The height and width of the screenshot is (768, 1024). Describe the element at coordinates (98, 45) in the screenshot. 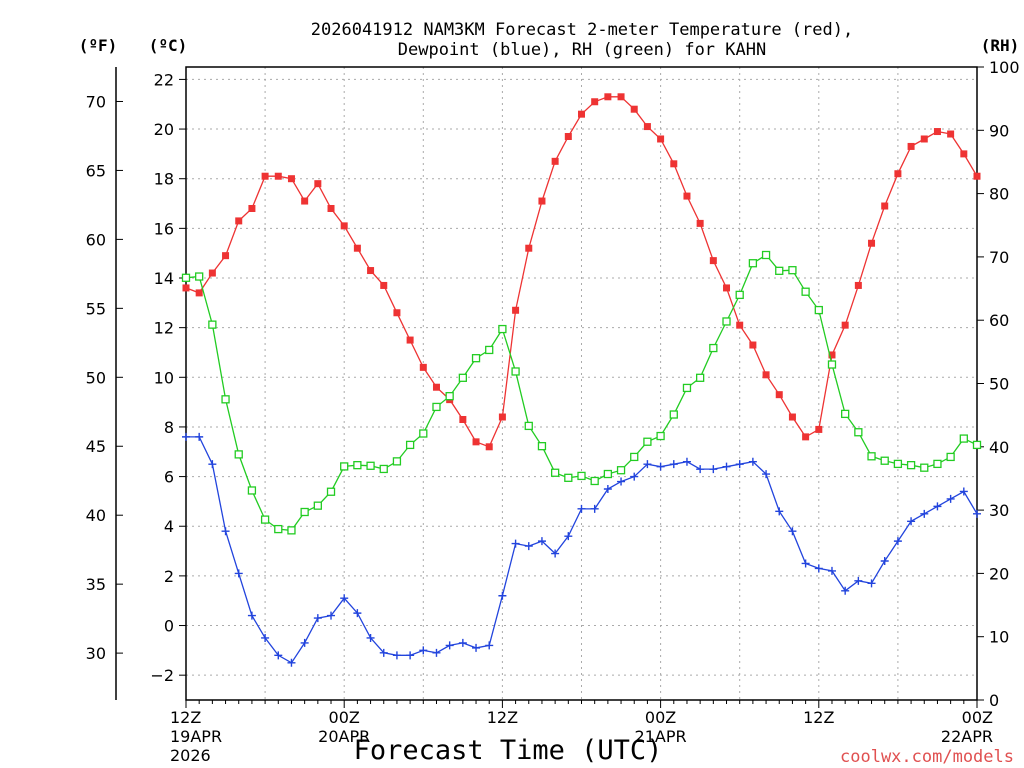

I see `unit-label-fahrenheit: (ºF)` at that location.